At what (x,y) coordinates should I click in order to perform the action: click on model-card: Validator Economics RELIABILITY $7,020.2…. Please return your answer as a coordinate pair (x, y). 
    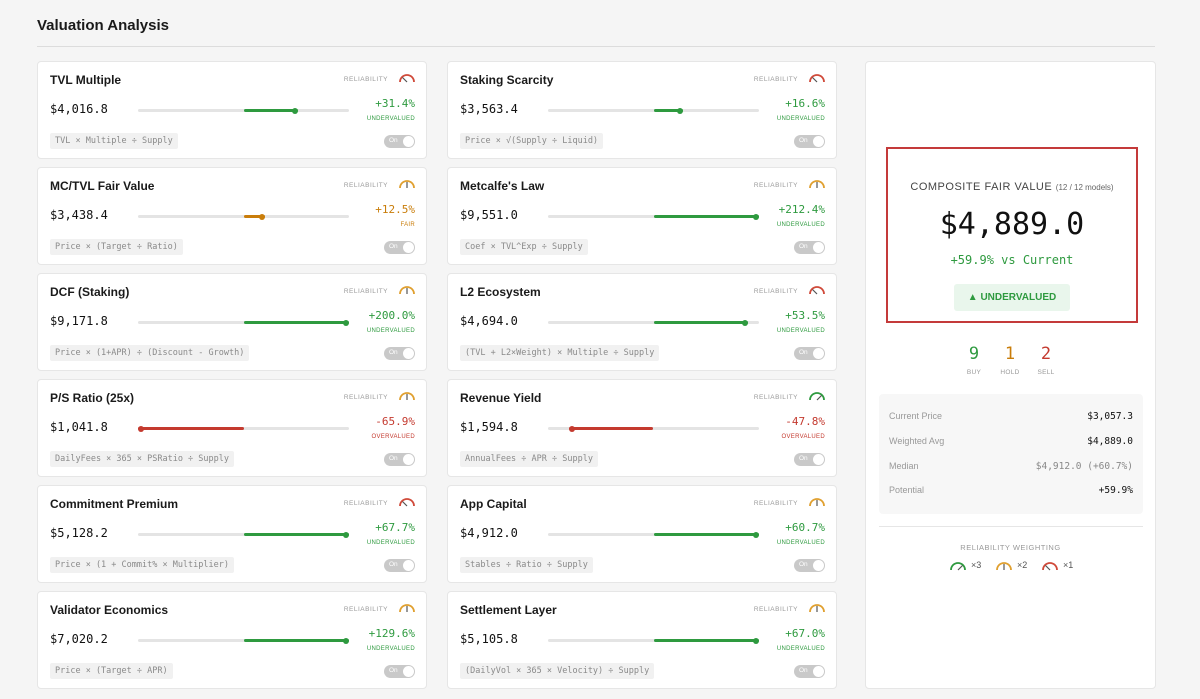
    Looking at the image, I should click on (232, 640).